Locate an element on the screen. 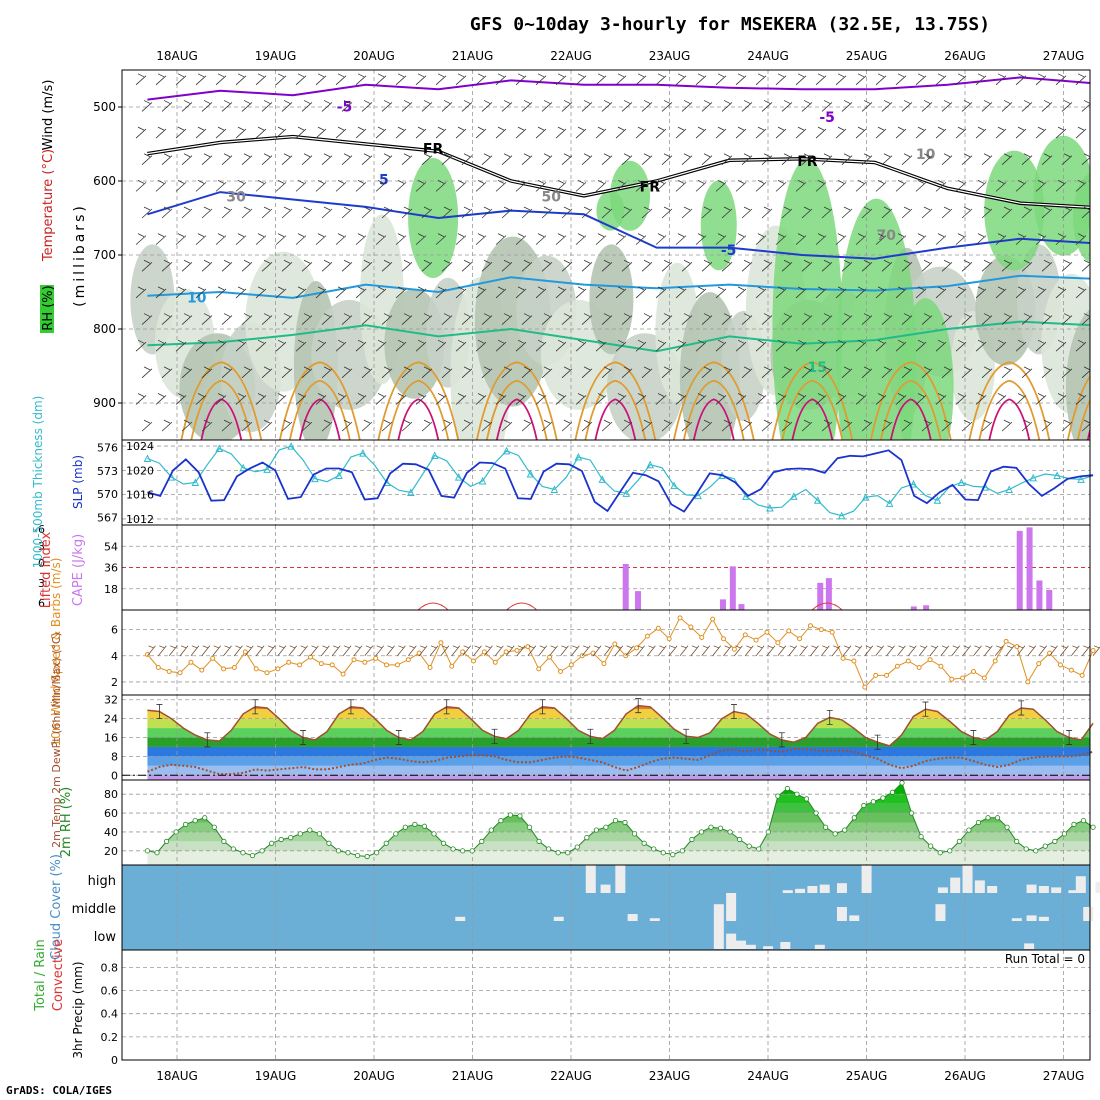 The width and height of the screenshot is (1100, 1100). total-rain-ylabel: Total / Rain is located at coordinates (40, 975).